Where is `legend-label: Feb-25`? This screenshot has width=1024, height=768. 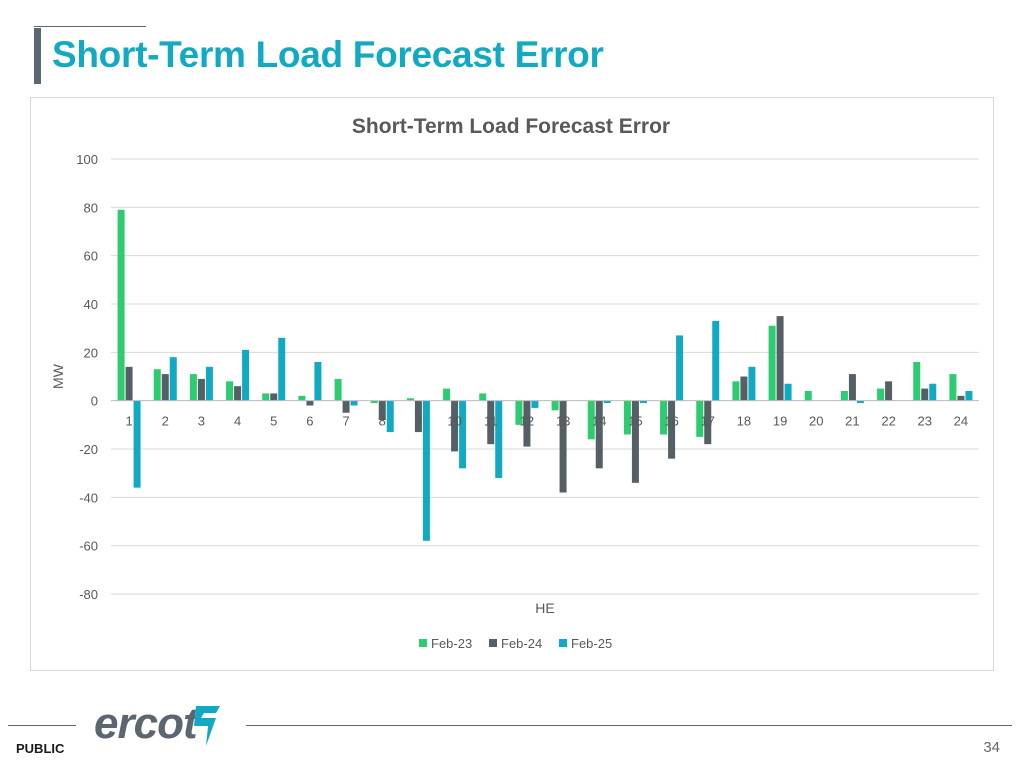 legend-label: Feb-25 is located at coordinates (591, 643).